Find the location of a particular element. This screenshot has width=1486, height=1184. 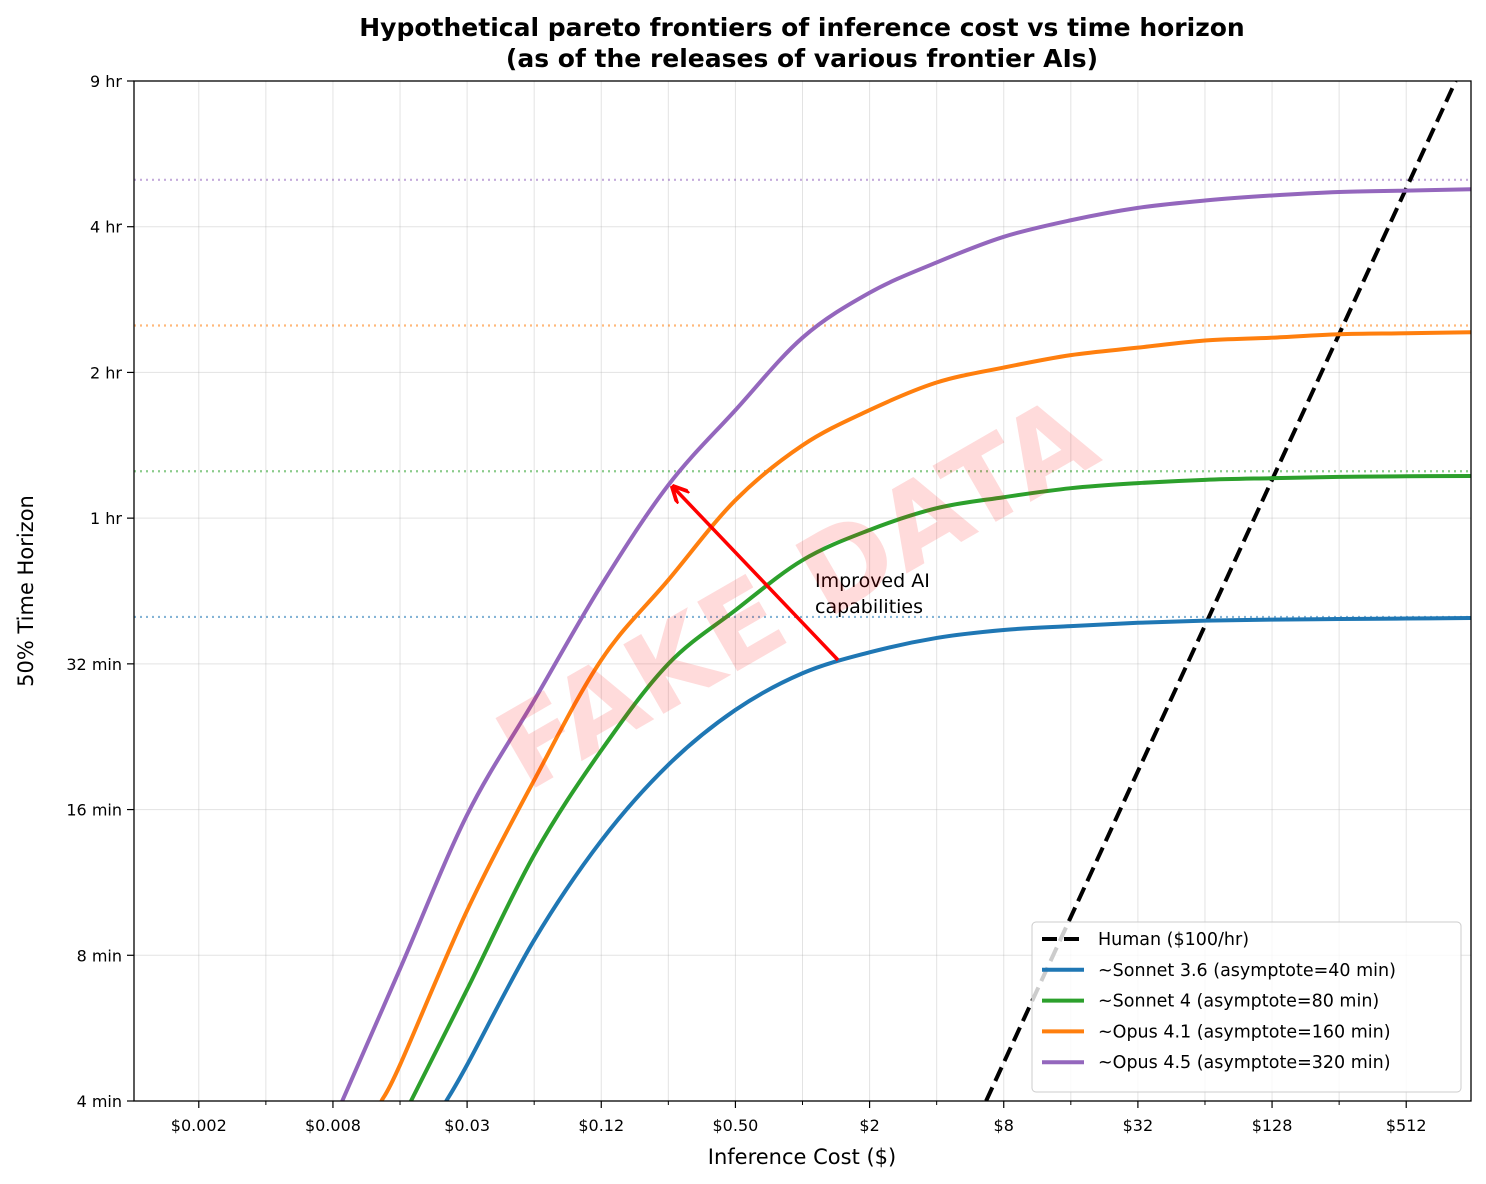

x-tick-label: $0.03 is located at coordinates (467, 1125).